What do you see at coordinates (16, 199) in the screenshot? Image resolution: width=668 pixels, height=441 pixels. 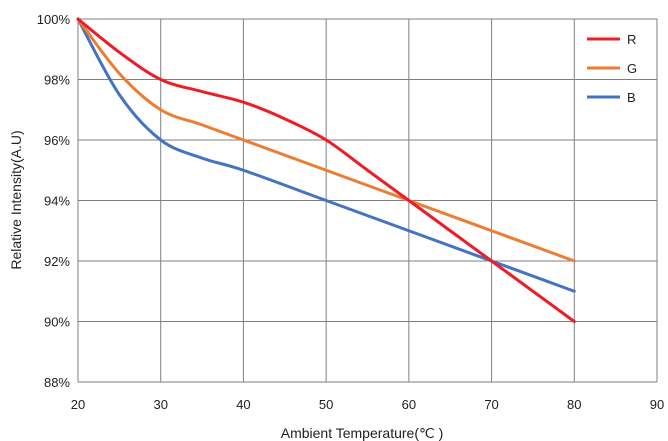 I see `y-axis-title: Relative Intensity(A.U)` at bounding box center [16, 199].